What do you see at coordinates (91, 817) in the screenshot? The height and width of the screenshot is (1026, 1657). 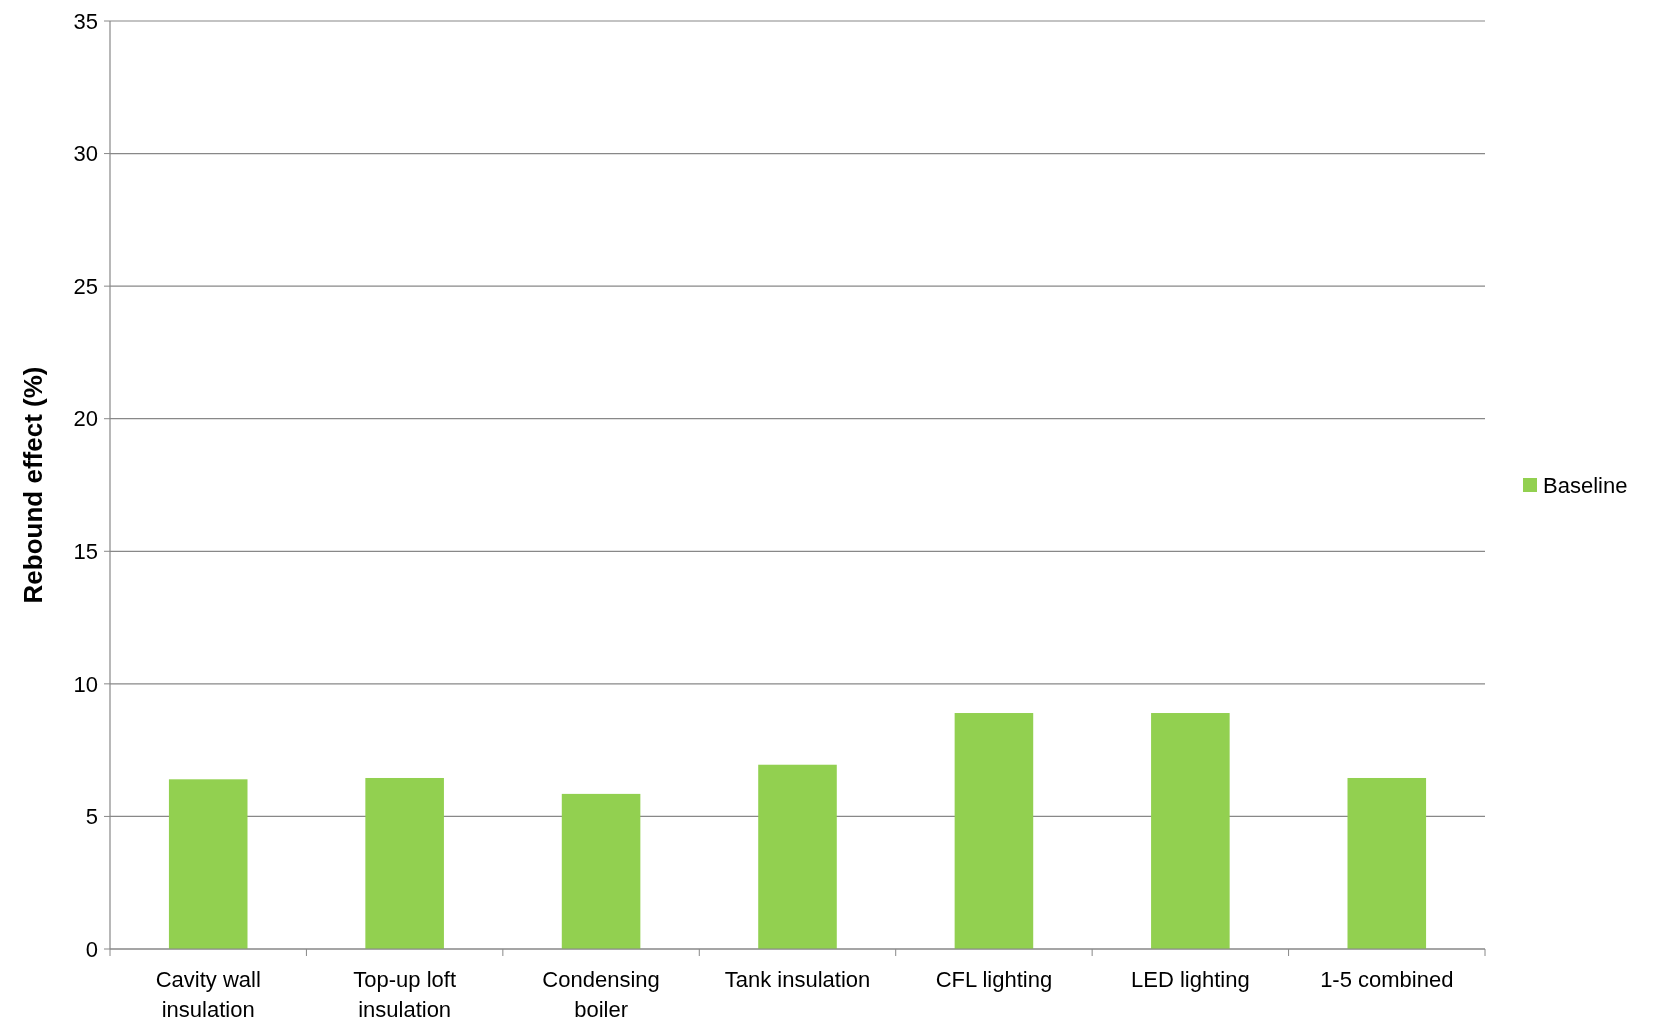 I see `y-tick-label: 5` at bounding box center [91, 817].